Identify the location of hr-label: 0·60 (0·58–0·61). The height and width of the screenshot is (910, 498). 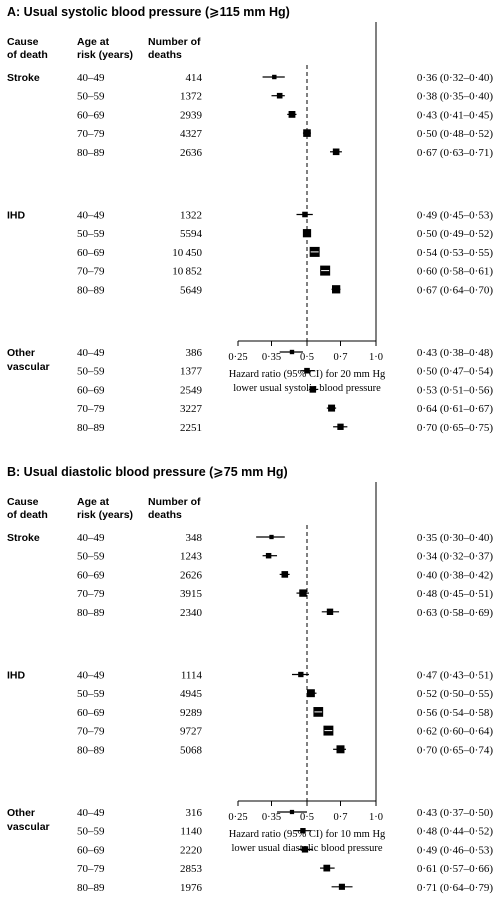
(455, 272).